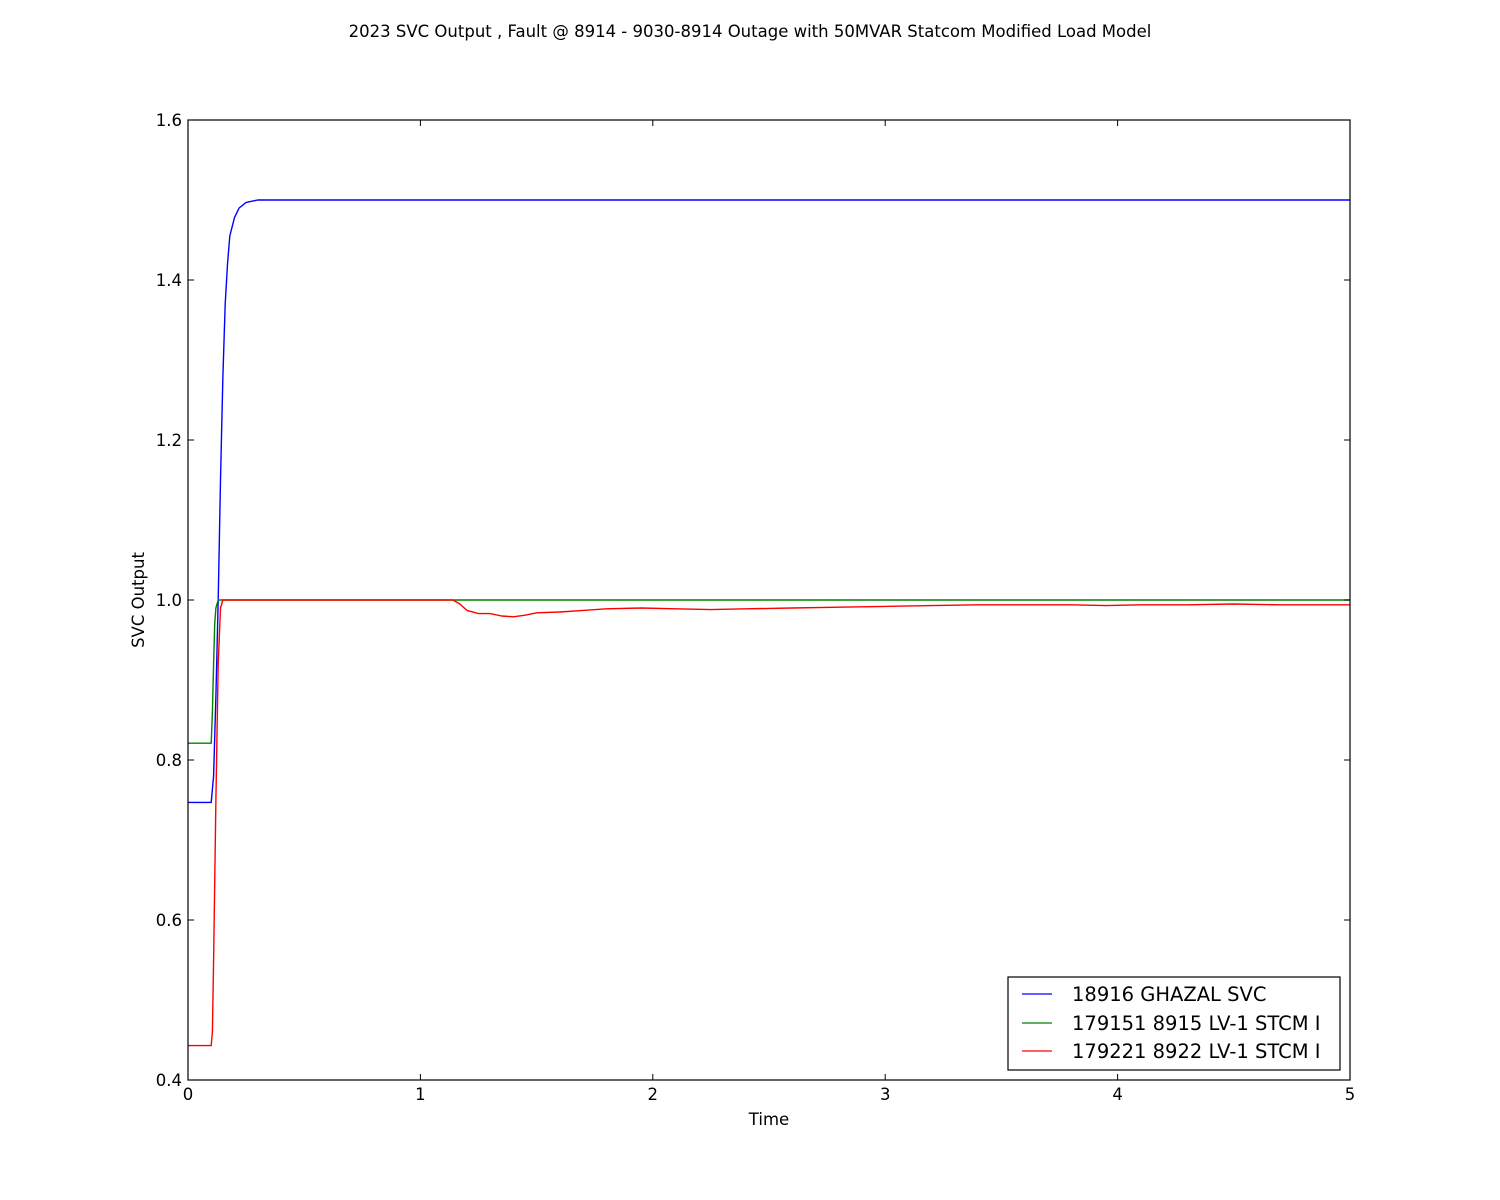 Image resolution: width=1500 pixels, height=1200 pixels. What do you see at coordinates (1350, 1094) in the screenshot?
I see `x-tick-label: 5` at bounding box center [1350, 1094].